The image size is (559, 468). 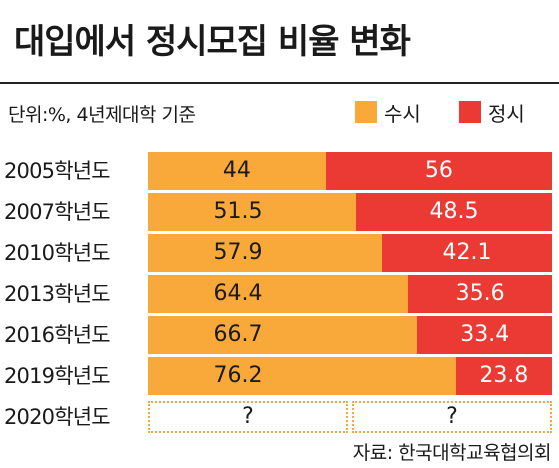 I want to click on title-divider, so click(x=279, y=83).